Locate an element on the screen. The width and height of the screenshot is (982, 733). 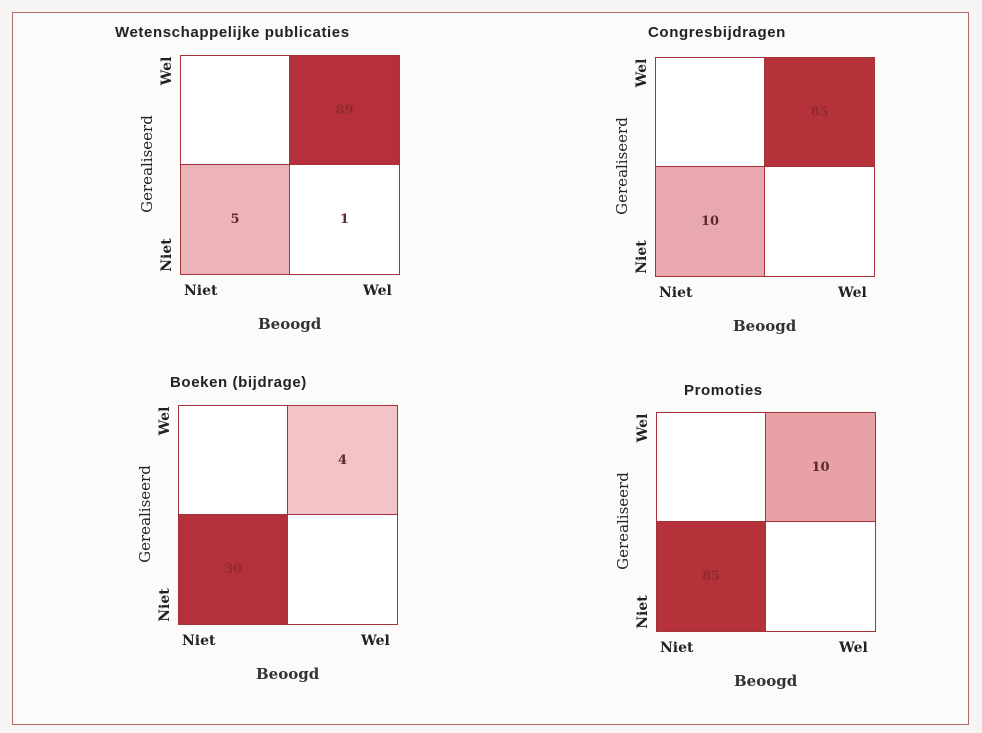
confusion-matrix: 4 30 is located at coordinates (288, 515).